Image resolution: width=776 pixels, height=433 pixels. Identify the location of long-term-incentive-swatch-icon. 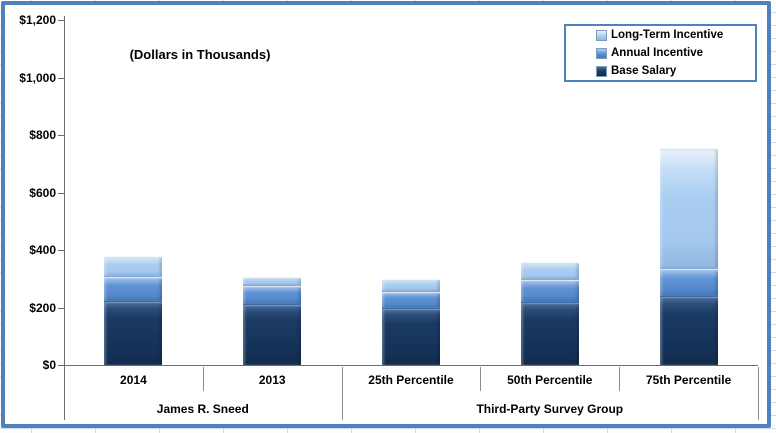
(601, 35).